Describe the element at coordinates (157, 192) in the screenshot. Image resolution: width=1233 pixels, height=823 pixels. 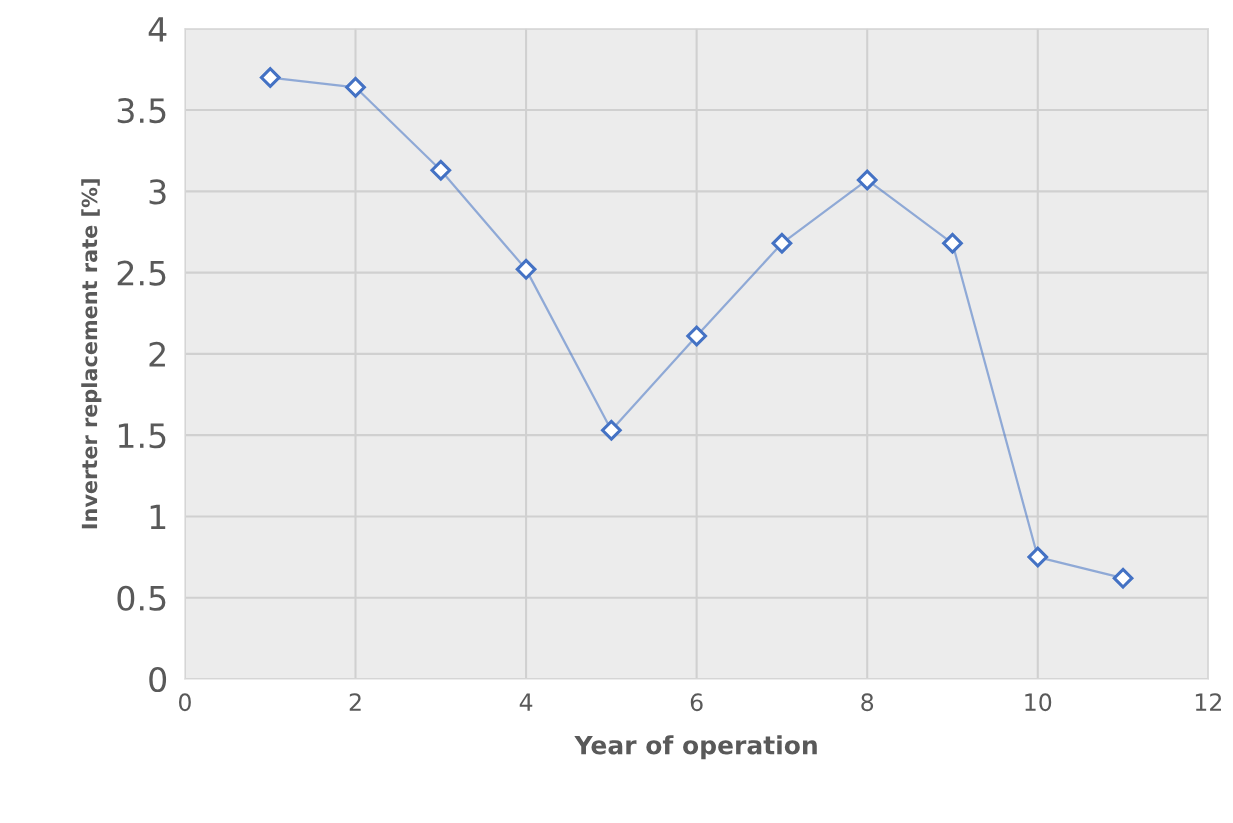
I see `y-tick-label: 3` at that location.